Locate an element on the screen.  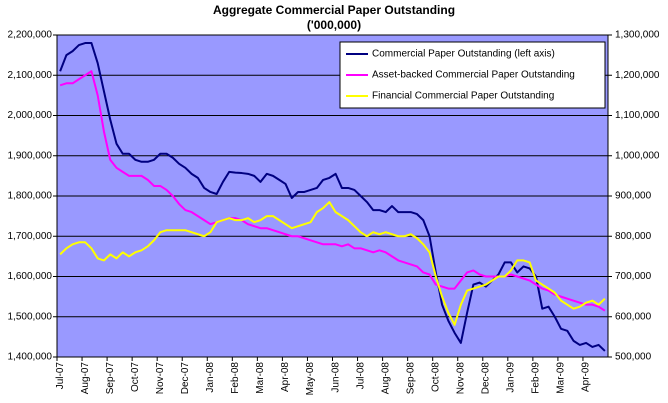
legend-box is located at coordinates (472, 75).